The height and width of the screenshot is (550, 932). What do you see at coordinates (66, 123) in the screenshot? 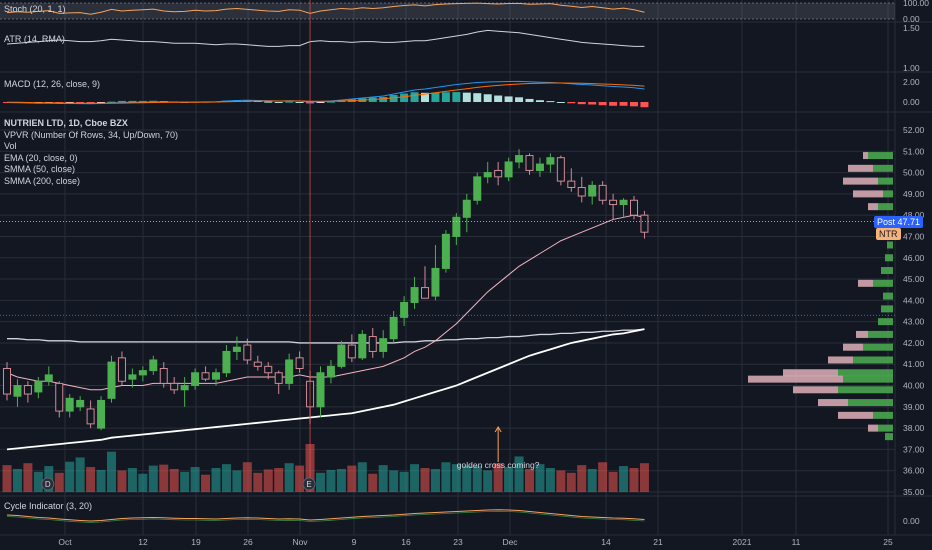
I see `symbol-title: NUTRIEN LTD, 1D, Cboe BZX` at bounding box center [66, 123].